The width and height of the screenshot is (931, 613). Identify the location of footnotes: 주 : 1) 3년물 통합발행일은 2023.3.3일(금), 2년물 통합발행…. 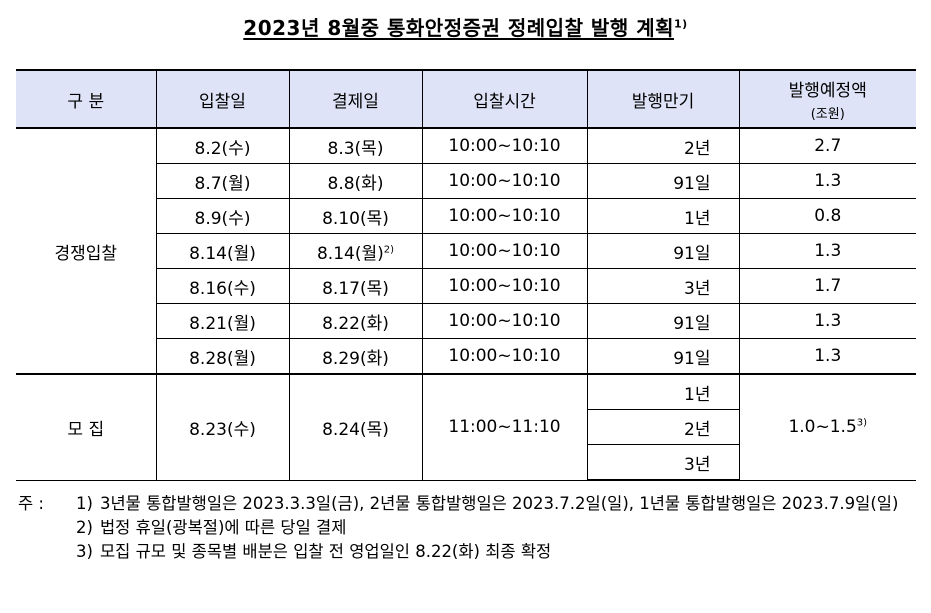
(468, 528).